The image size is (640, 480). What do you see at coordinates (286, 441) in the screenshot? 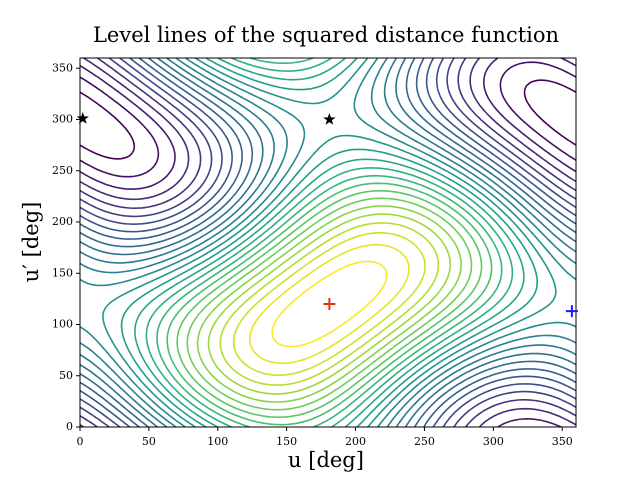
I see `x-tick-label: 150` at bounding box center [286, 441].